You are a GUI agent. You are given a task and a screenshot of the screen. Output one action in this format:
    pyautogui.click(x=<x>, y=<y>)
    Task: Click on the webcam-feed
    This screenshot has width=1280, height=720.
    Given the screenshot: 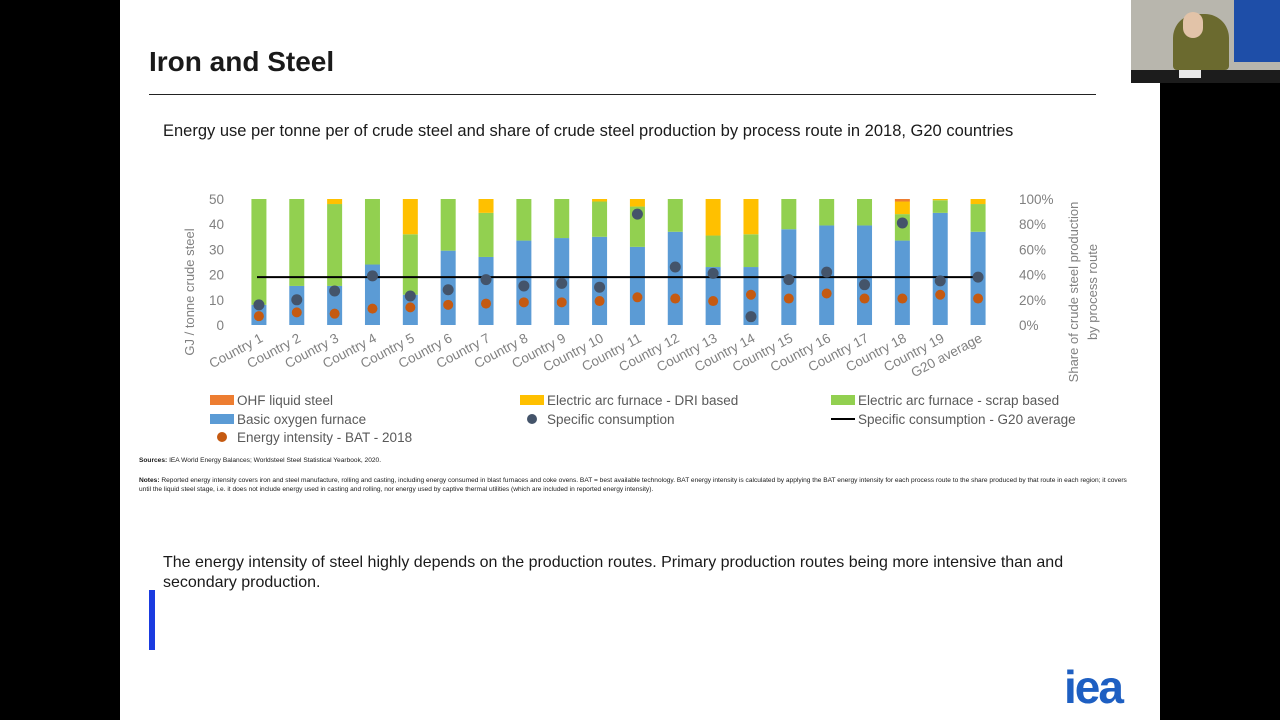 What is the action you would take?
    pyautogui.click(x=1205, y=41)
    